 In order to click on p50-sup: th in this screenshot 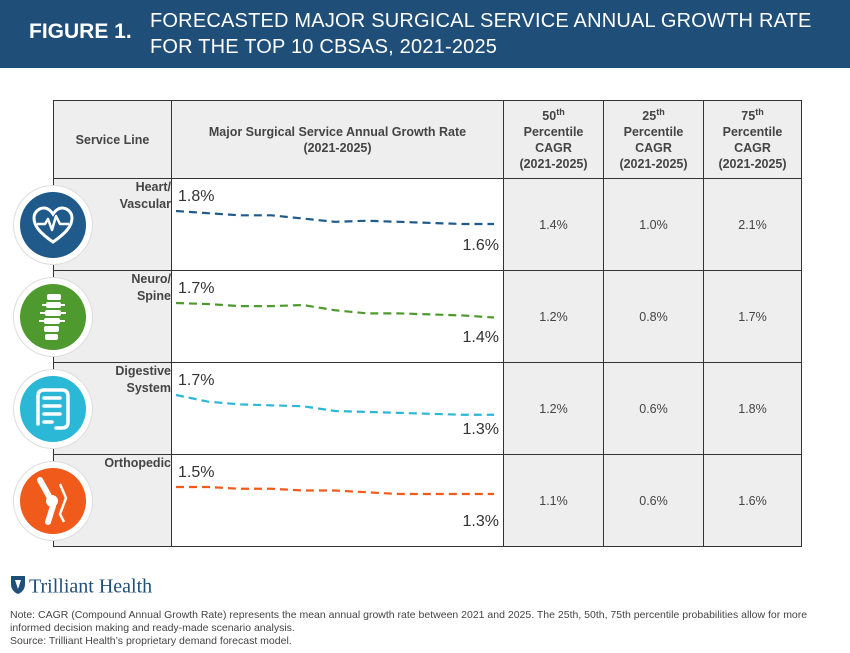, I will do `click(560, 111)`.